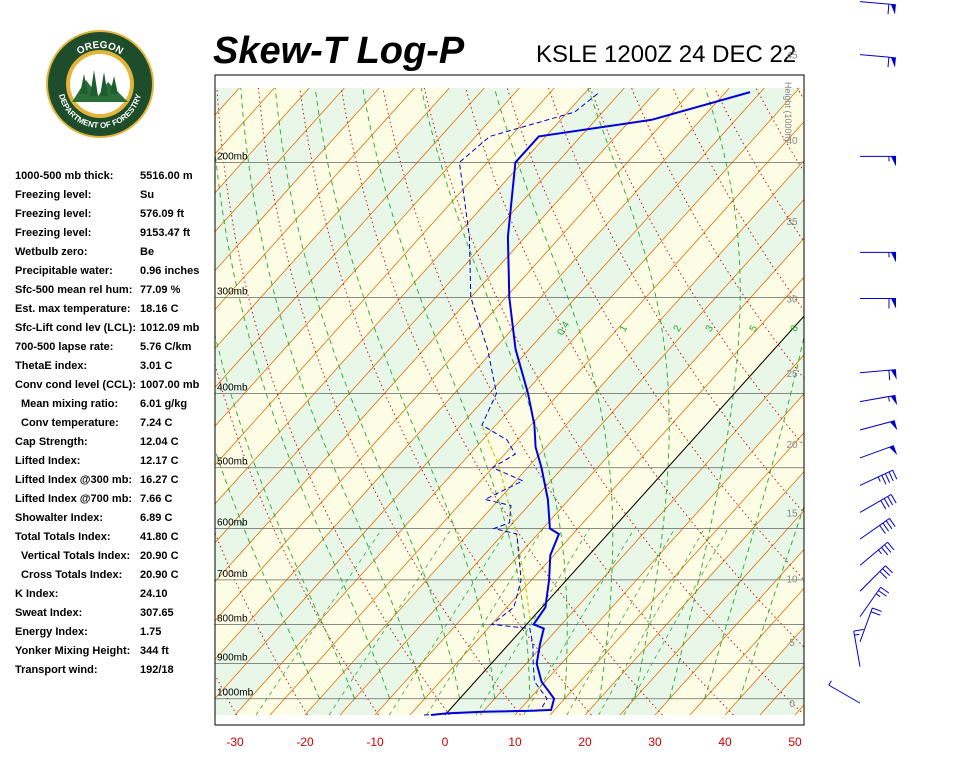 The width and height of the screenshot is (960, 768). Describe the element at coordinates (100, 48) in the screenshot. I see `svg-text: OREGON` at that location.